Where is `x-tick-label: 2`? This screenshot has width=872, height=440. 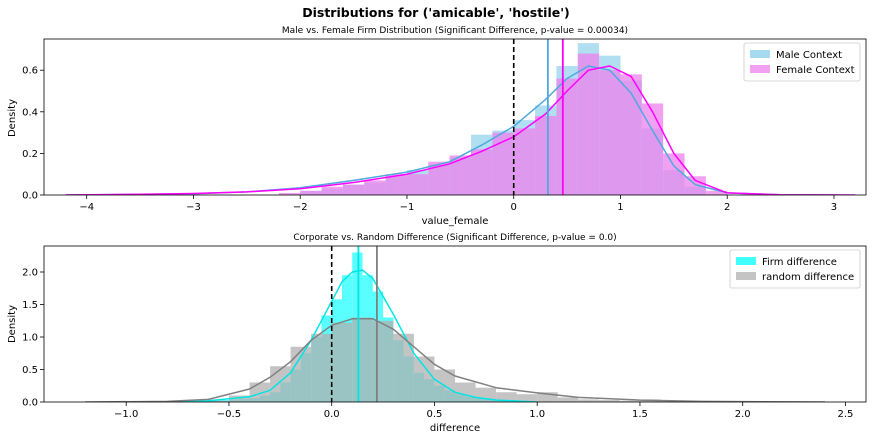 x-tick-label: 2 is located at coordinates (727, 207).